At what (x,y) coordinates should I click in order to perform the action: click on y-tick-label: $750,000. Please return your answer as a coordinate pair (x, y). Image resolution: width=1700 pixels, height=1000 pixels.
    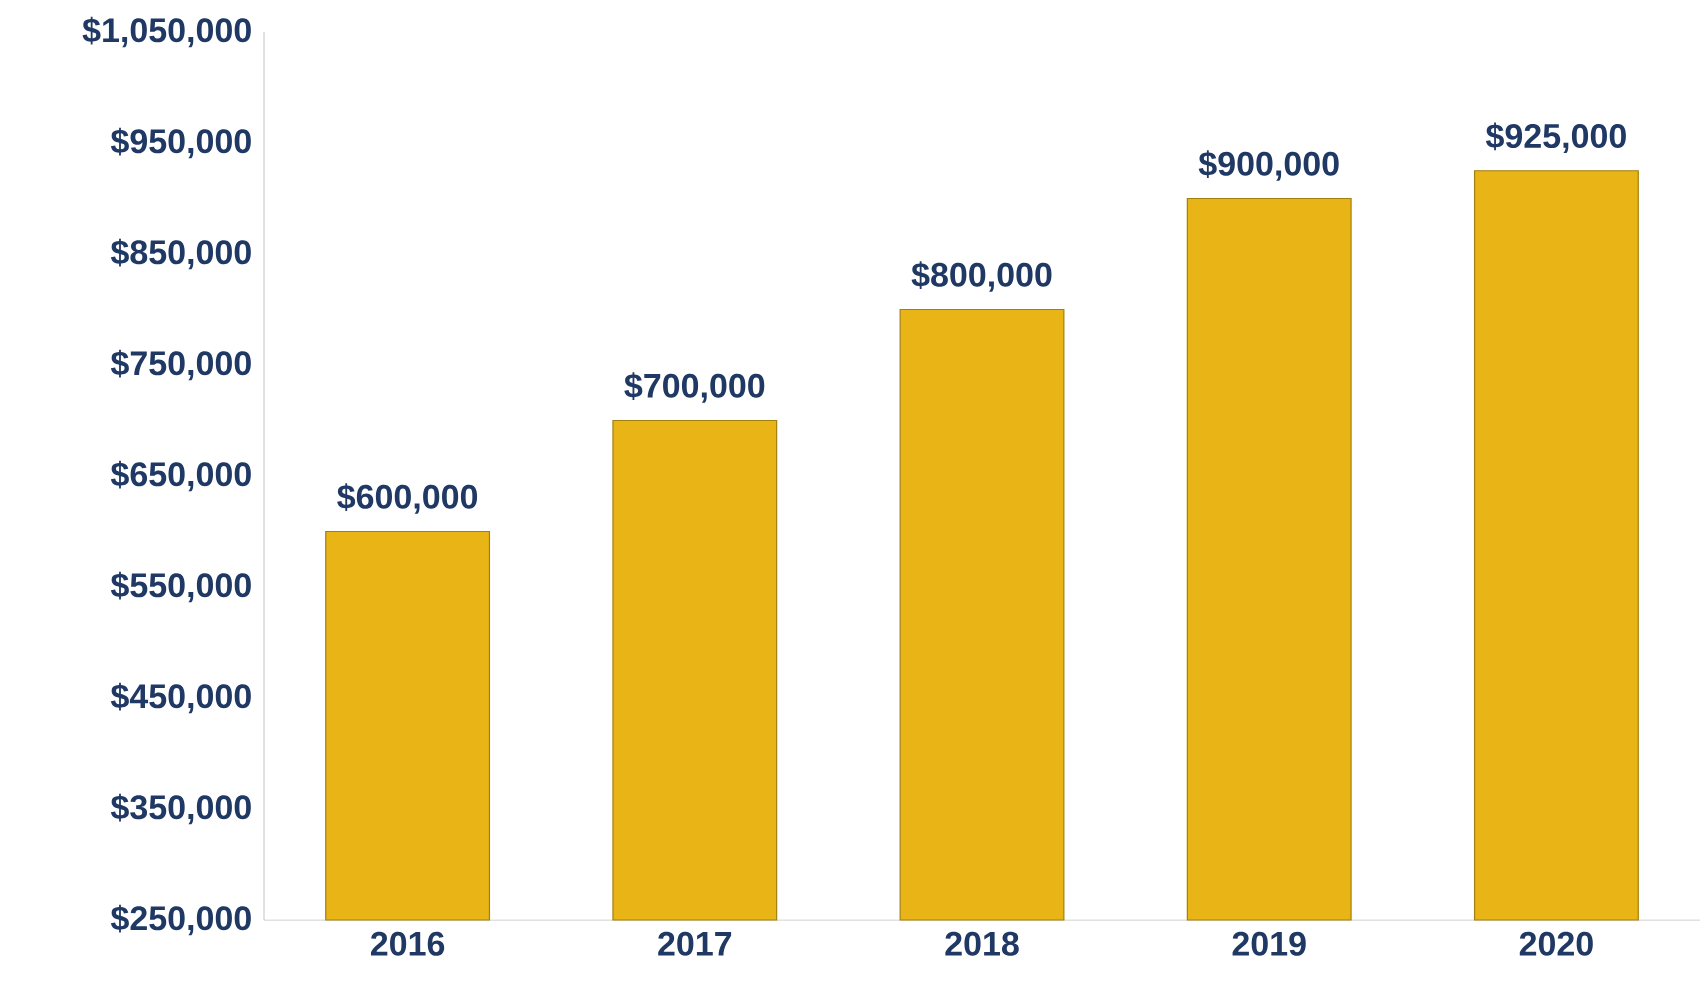
    Looking at the image, I should click on (180, 365).